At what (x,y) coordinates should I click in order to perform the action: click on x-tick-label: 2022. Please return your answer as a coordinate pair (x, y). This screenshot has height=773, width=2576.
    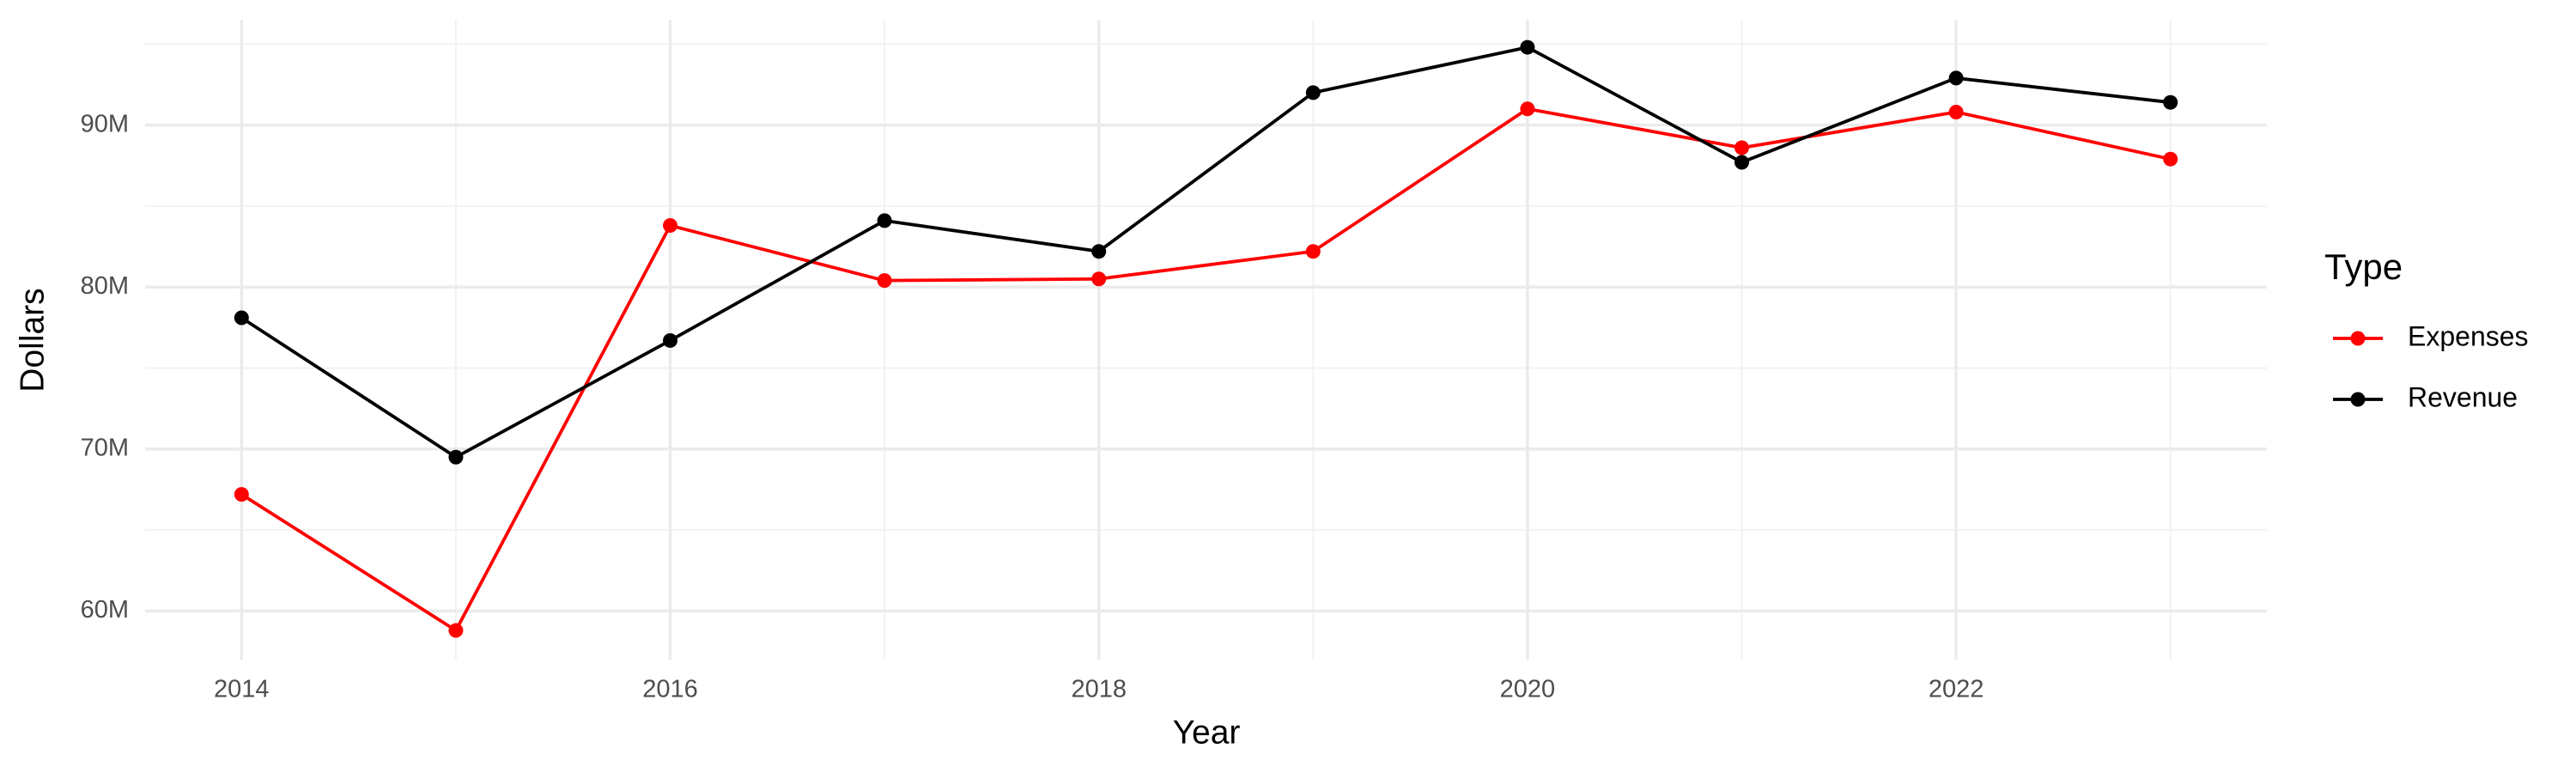
    Looking at the image, I should click on (1956, 689).